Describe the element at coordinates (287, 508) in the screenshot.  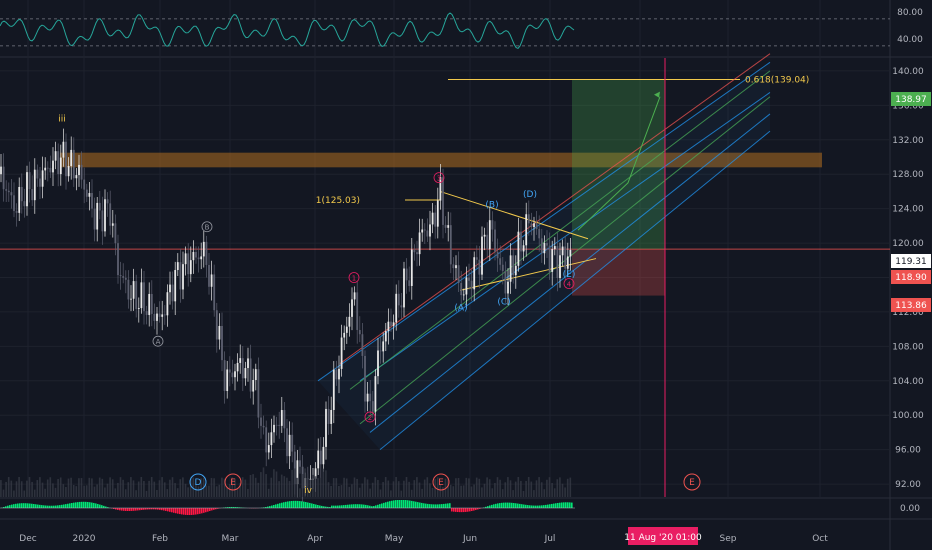
I see `macd-panel` at that location.